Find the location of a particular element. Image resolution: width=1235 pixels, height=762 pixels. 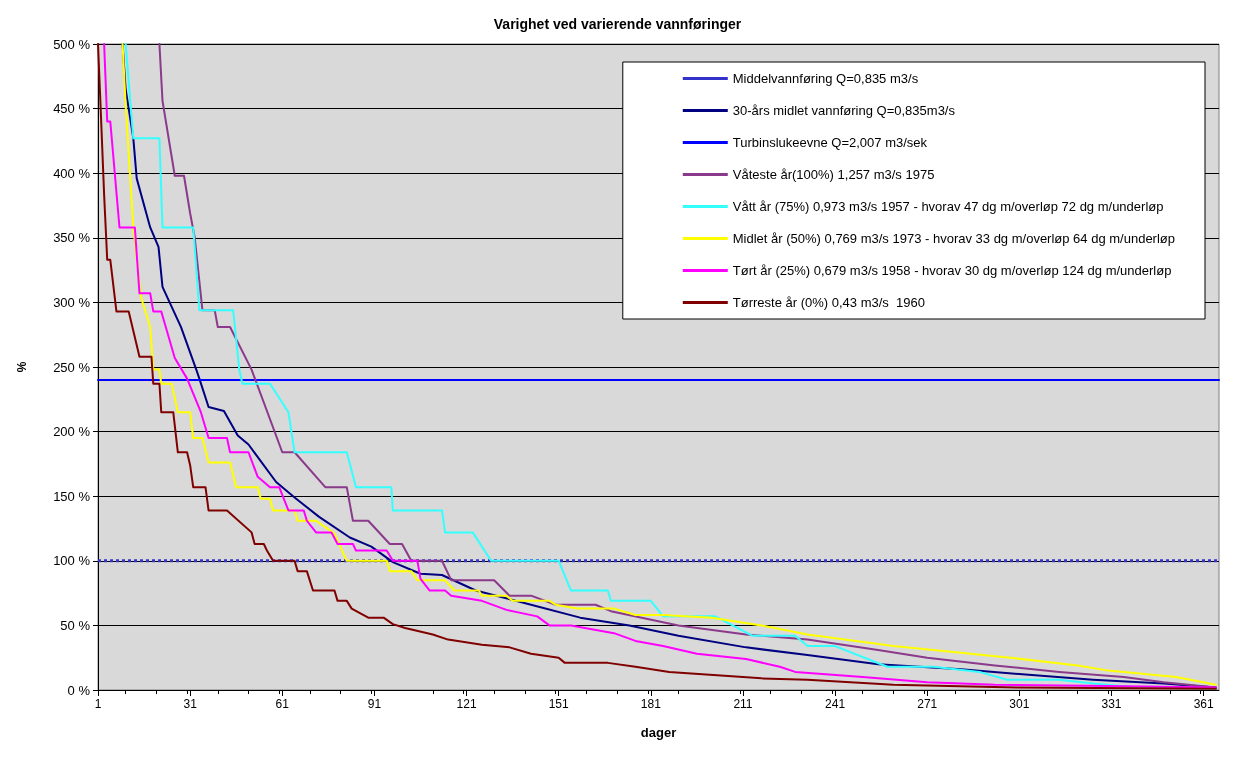

x-tick-label: 61 is located at coordinates (282, 704).